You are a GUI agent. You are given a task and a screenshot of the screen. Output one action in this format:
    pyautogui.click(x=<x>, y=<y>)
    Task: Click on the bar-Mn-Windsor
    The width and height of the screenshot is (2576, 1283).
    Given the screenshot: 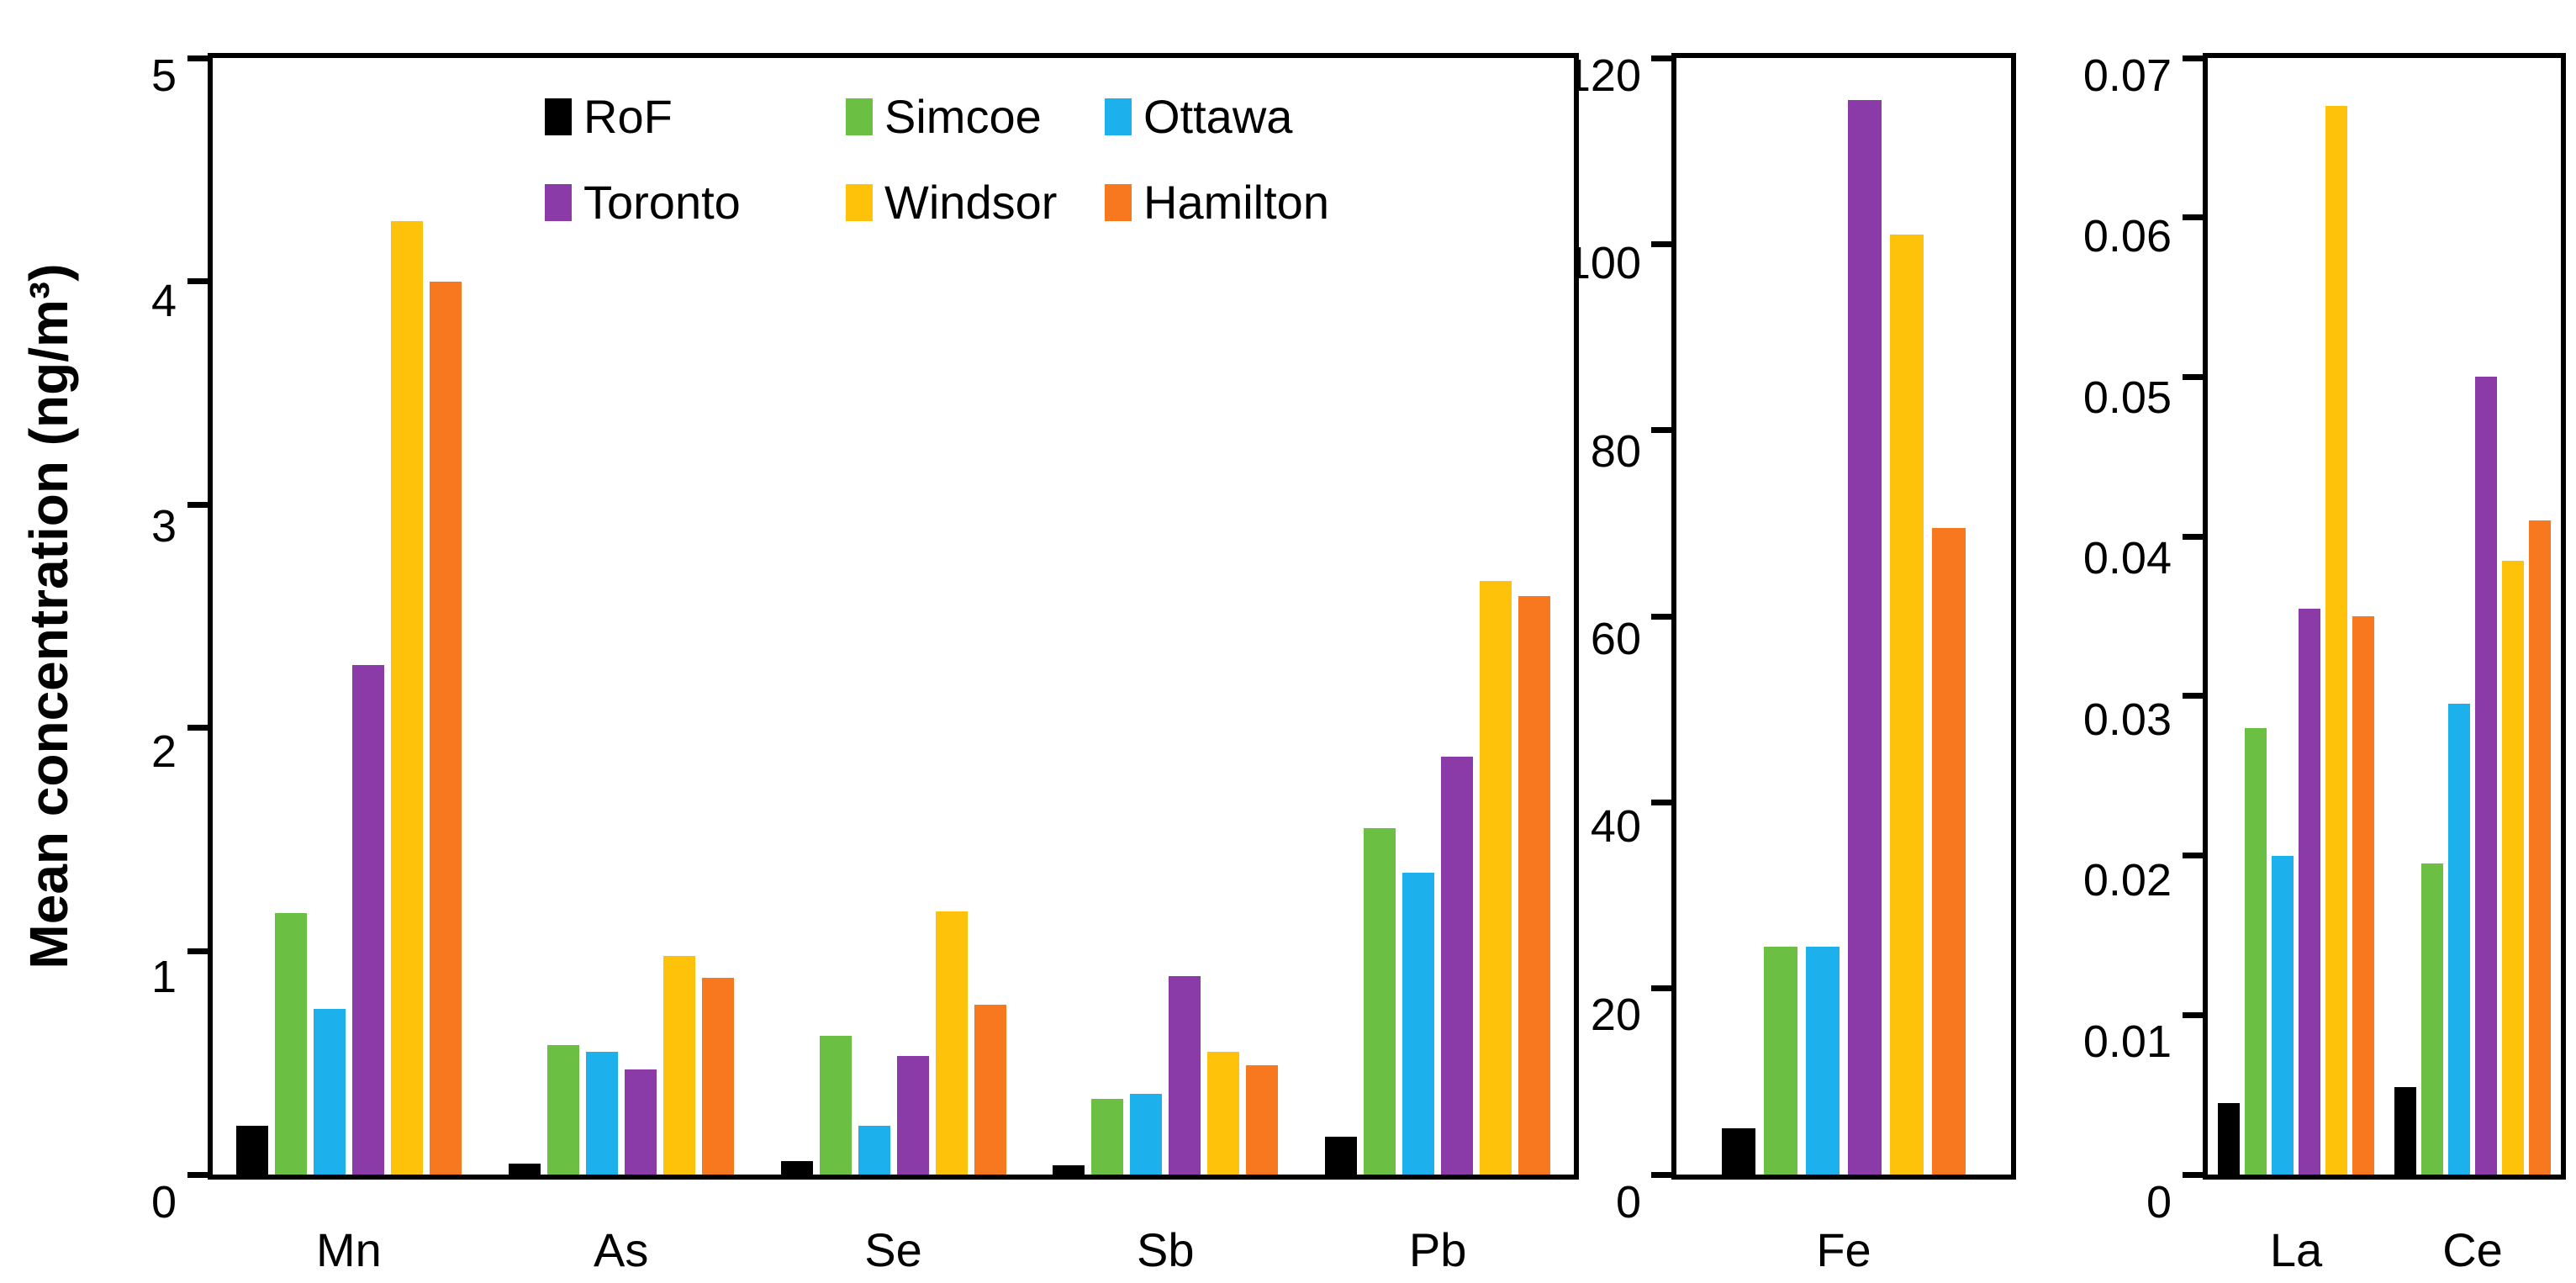 What is the action you would take?
    pyautogui.click(x=406, y=697)
    